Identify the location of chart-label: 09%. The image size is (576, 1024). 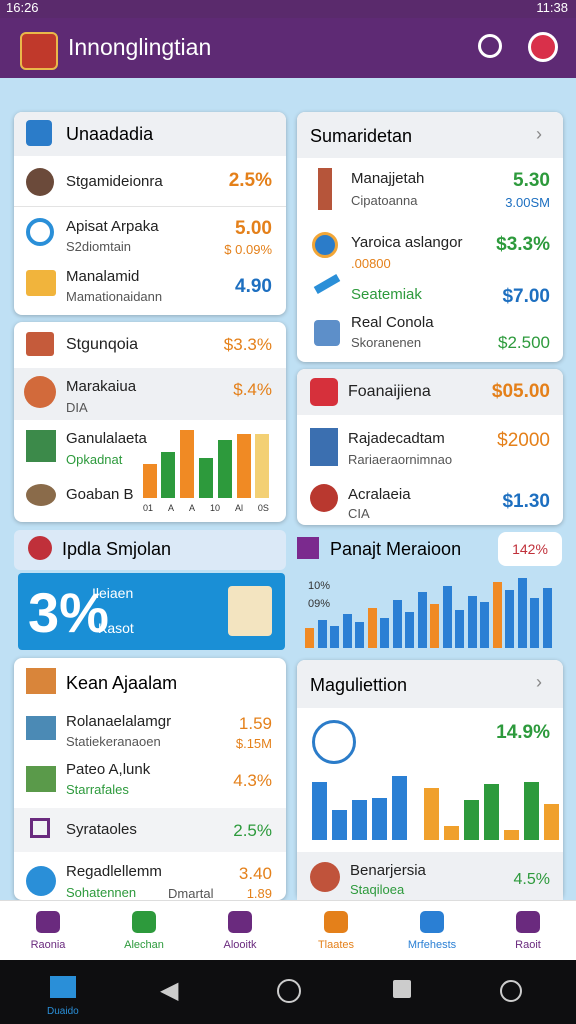
(319, 604).